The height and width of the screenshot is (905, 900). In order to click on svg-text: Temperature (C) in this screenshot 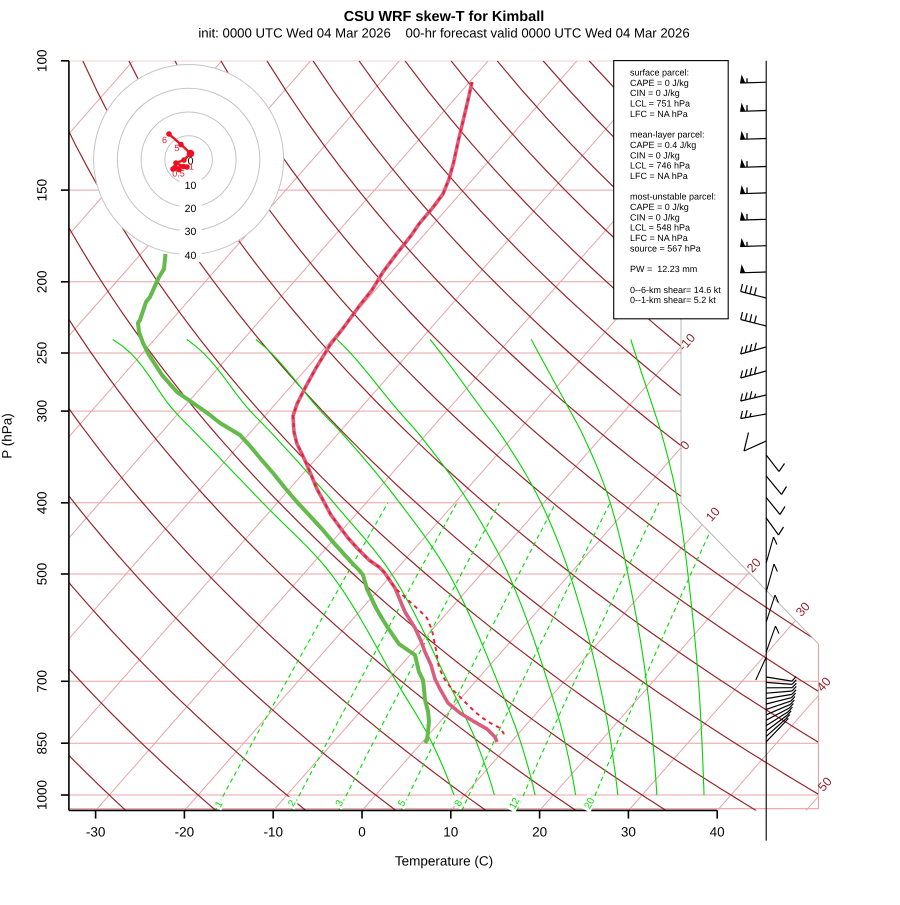, I will do `click(444, 861)`.